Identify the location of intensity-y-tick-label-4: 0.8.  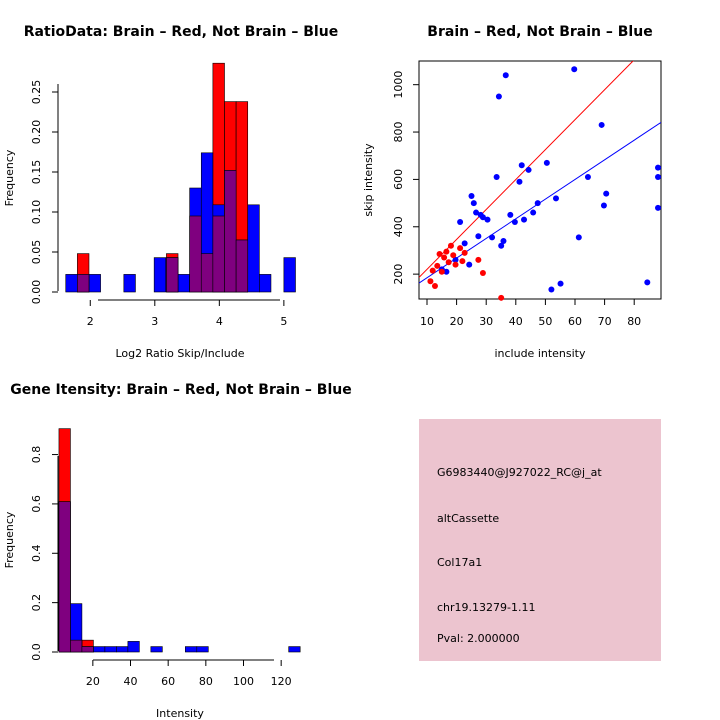
(36, 455).